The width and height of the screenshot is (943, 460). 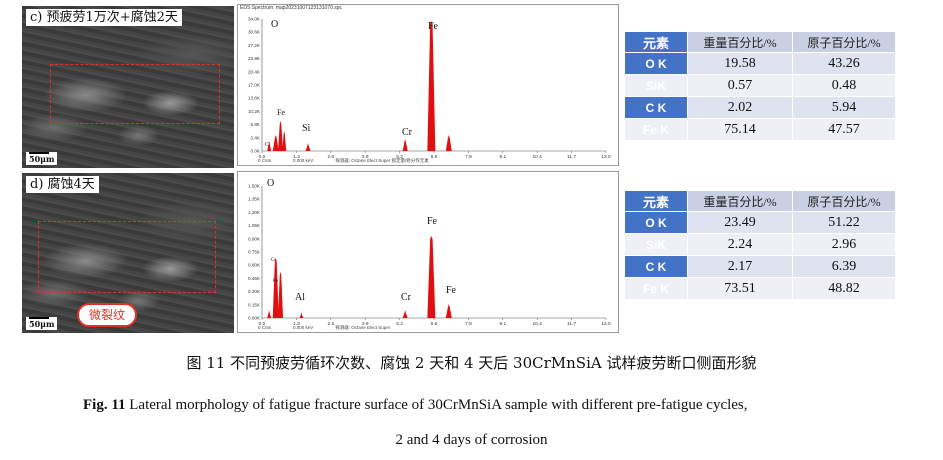 What do you see at coordinates (104, 405) in the screenshot?
I see `figure-number: Fig. 11` at bounding box center [104, 405].